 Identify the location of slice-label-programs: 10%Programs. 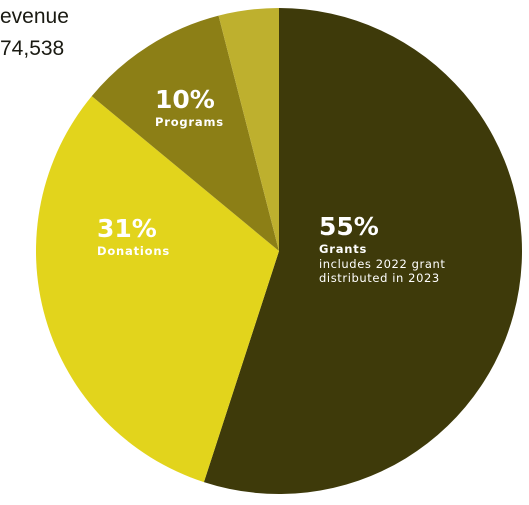
(189, 107).